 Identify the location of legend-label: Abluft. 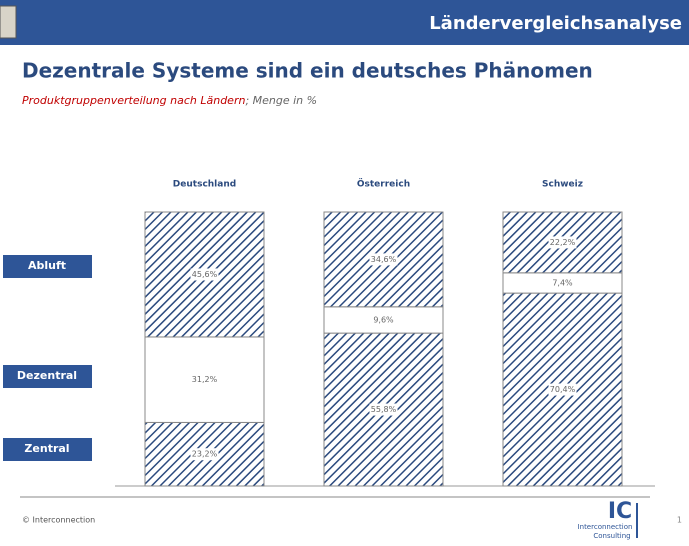
(47, 265).